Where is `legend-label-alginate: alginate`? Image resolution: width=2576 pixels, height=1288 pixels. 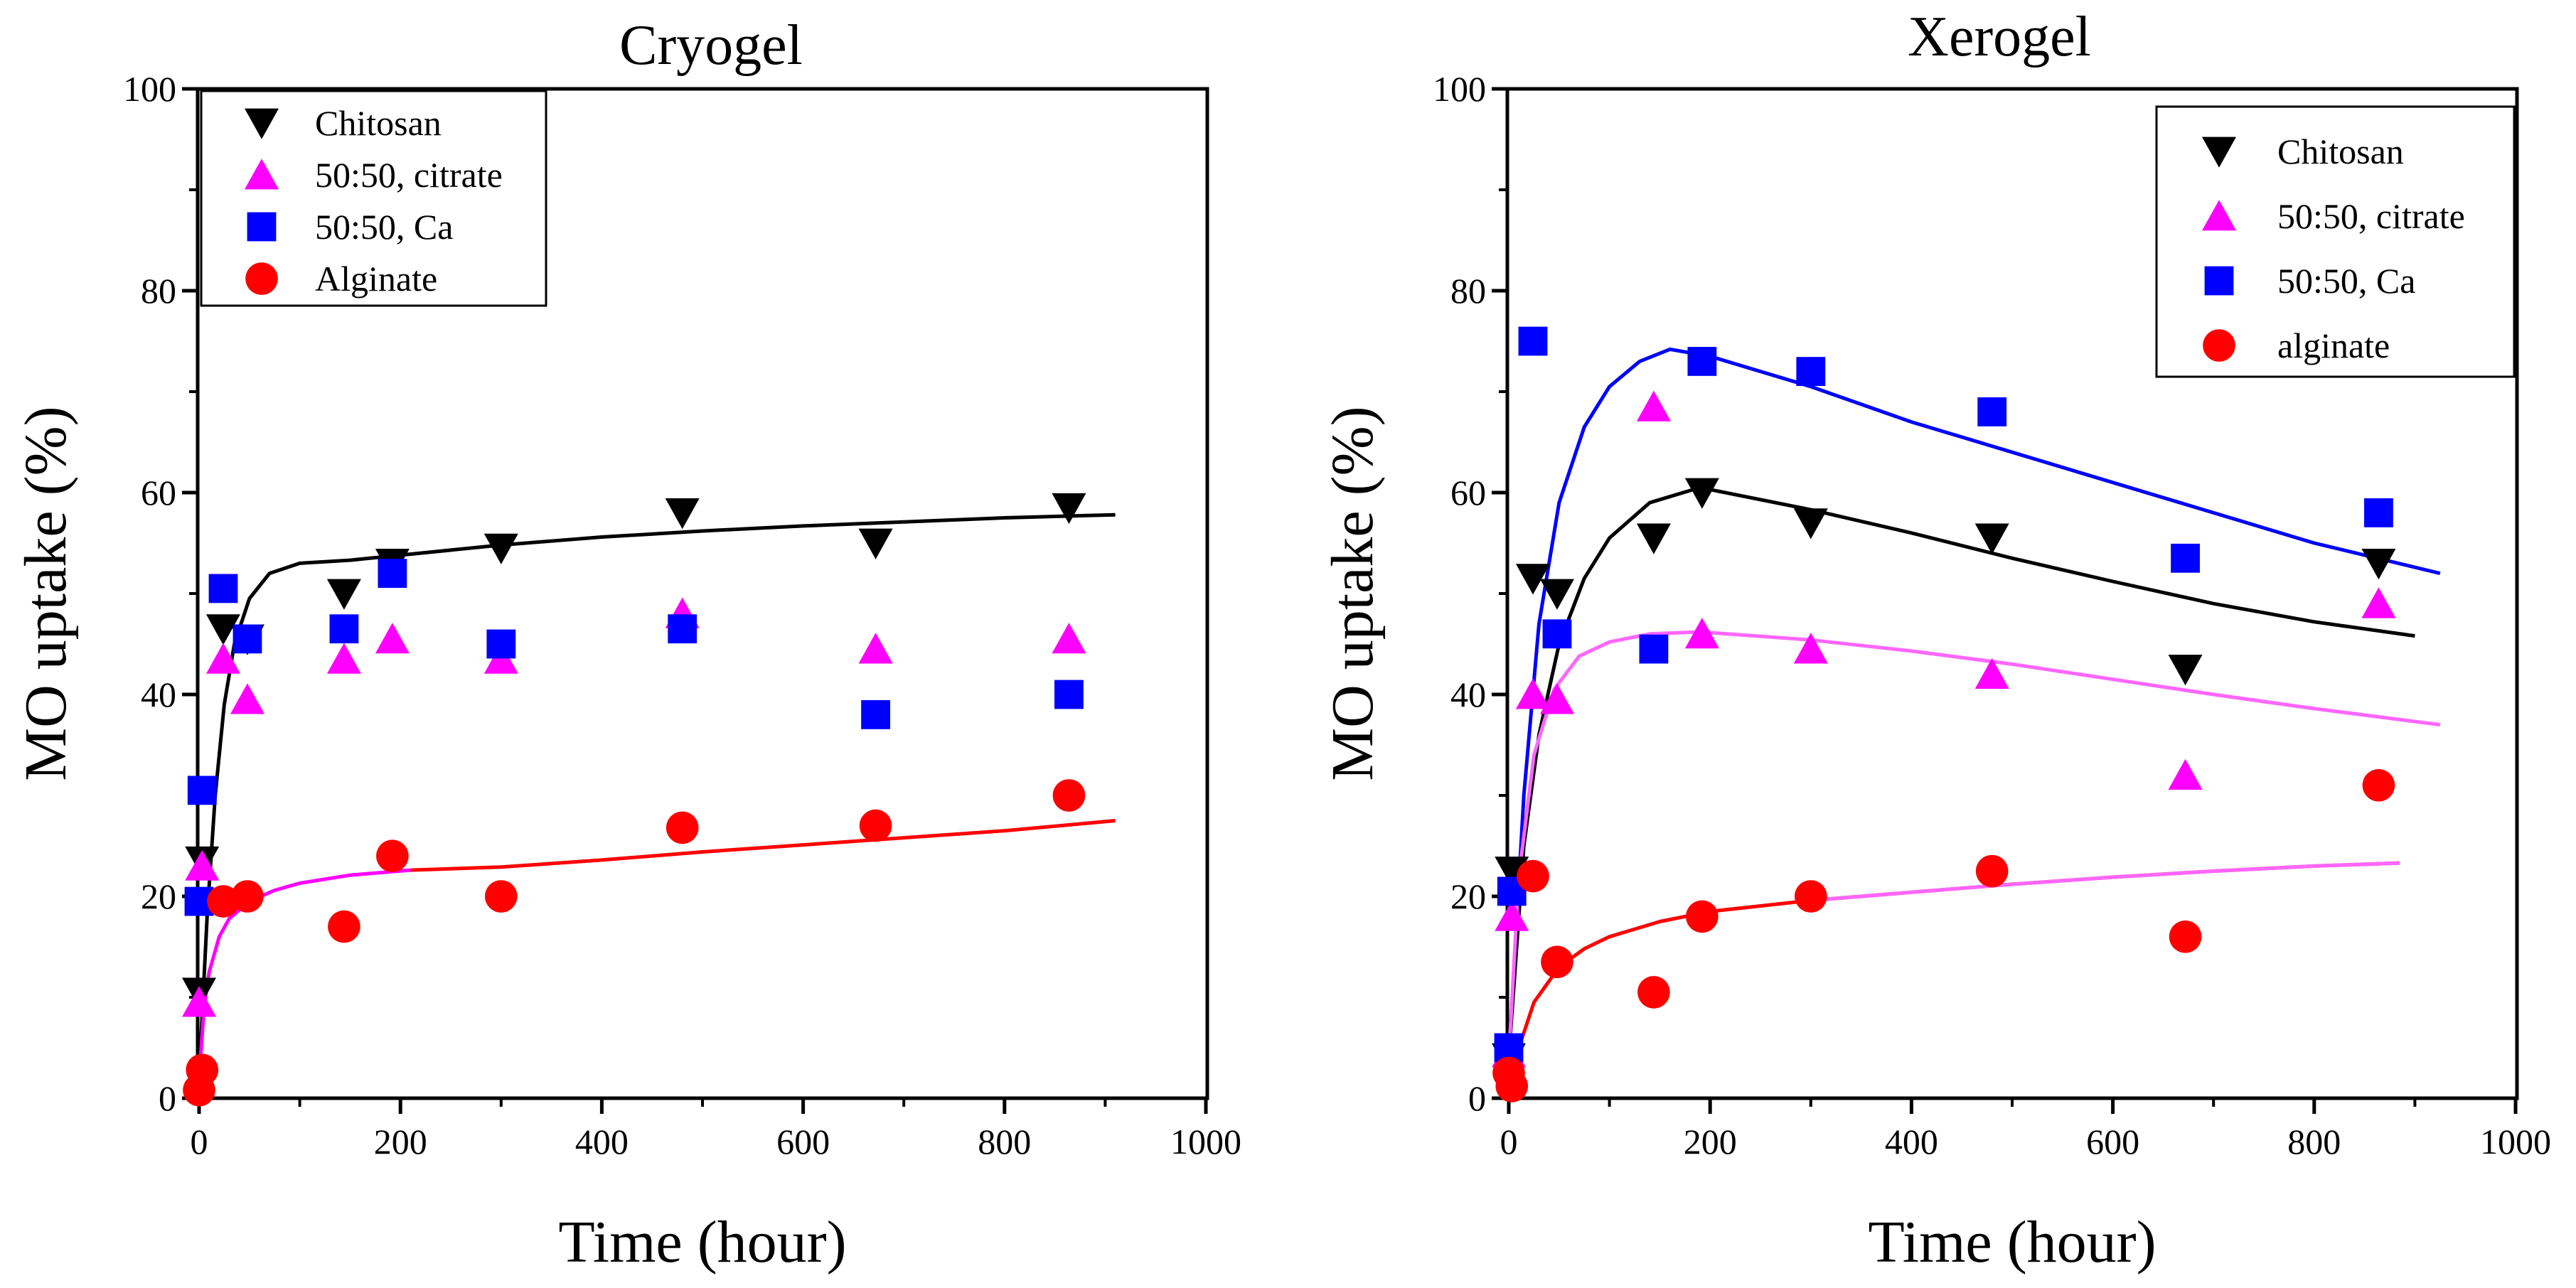 legend-label-alginate: alginate is located at coordinates (2333, 345).